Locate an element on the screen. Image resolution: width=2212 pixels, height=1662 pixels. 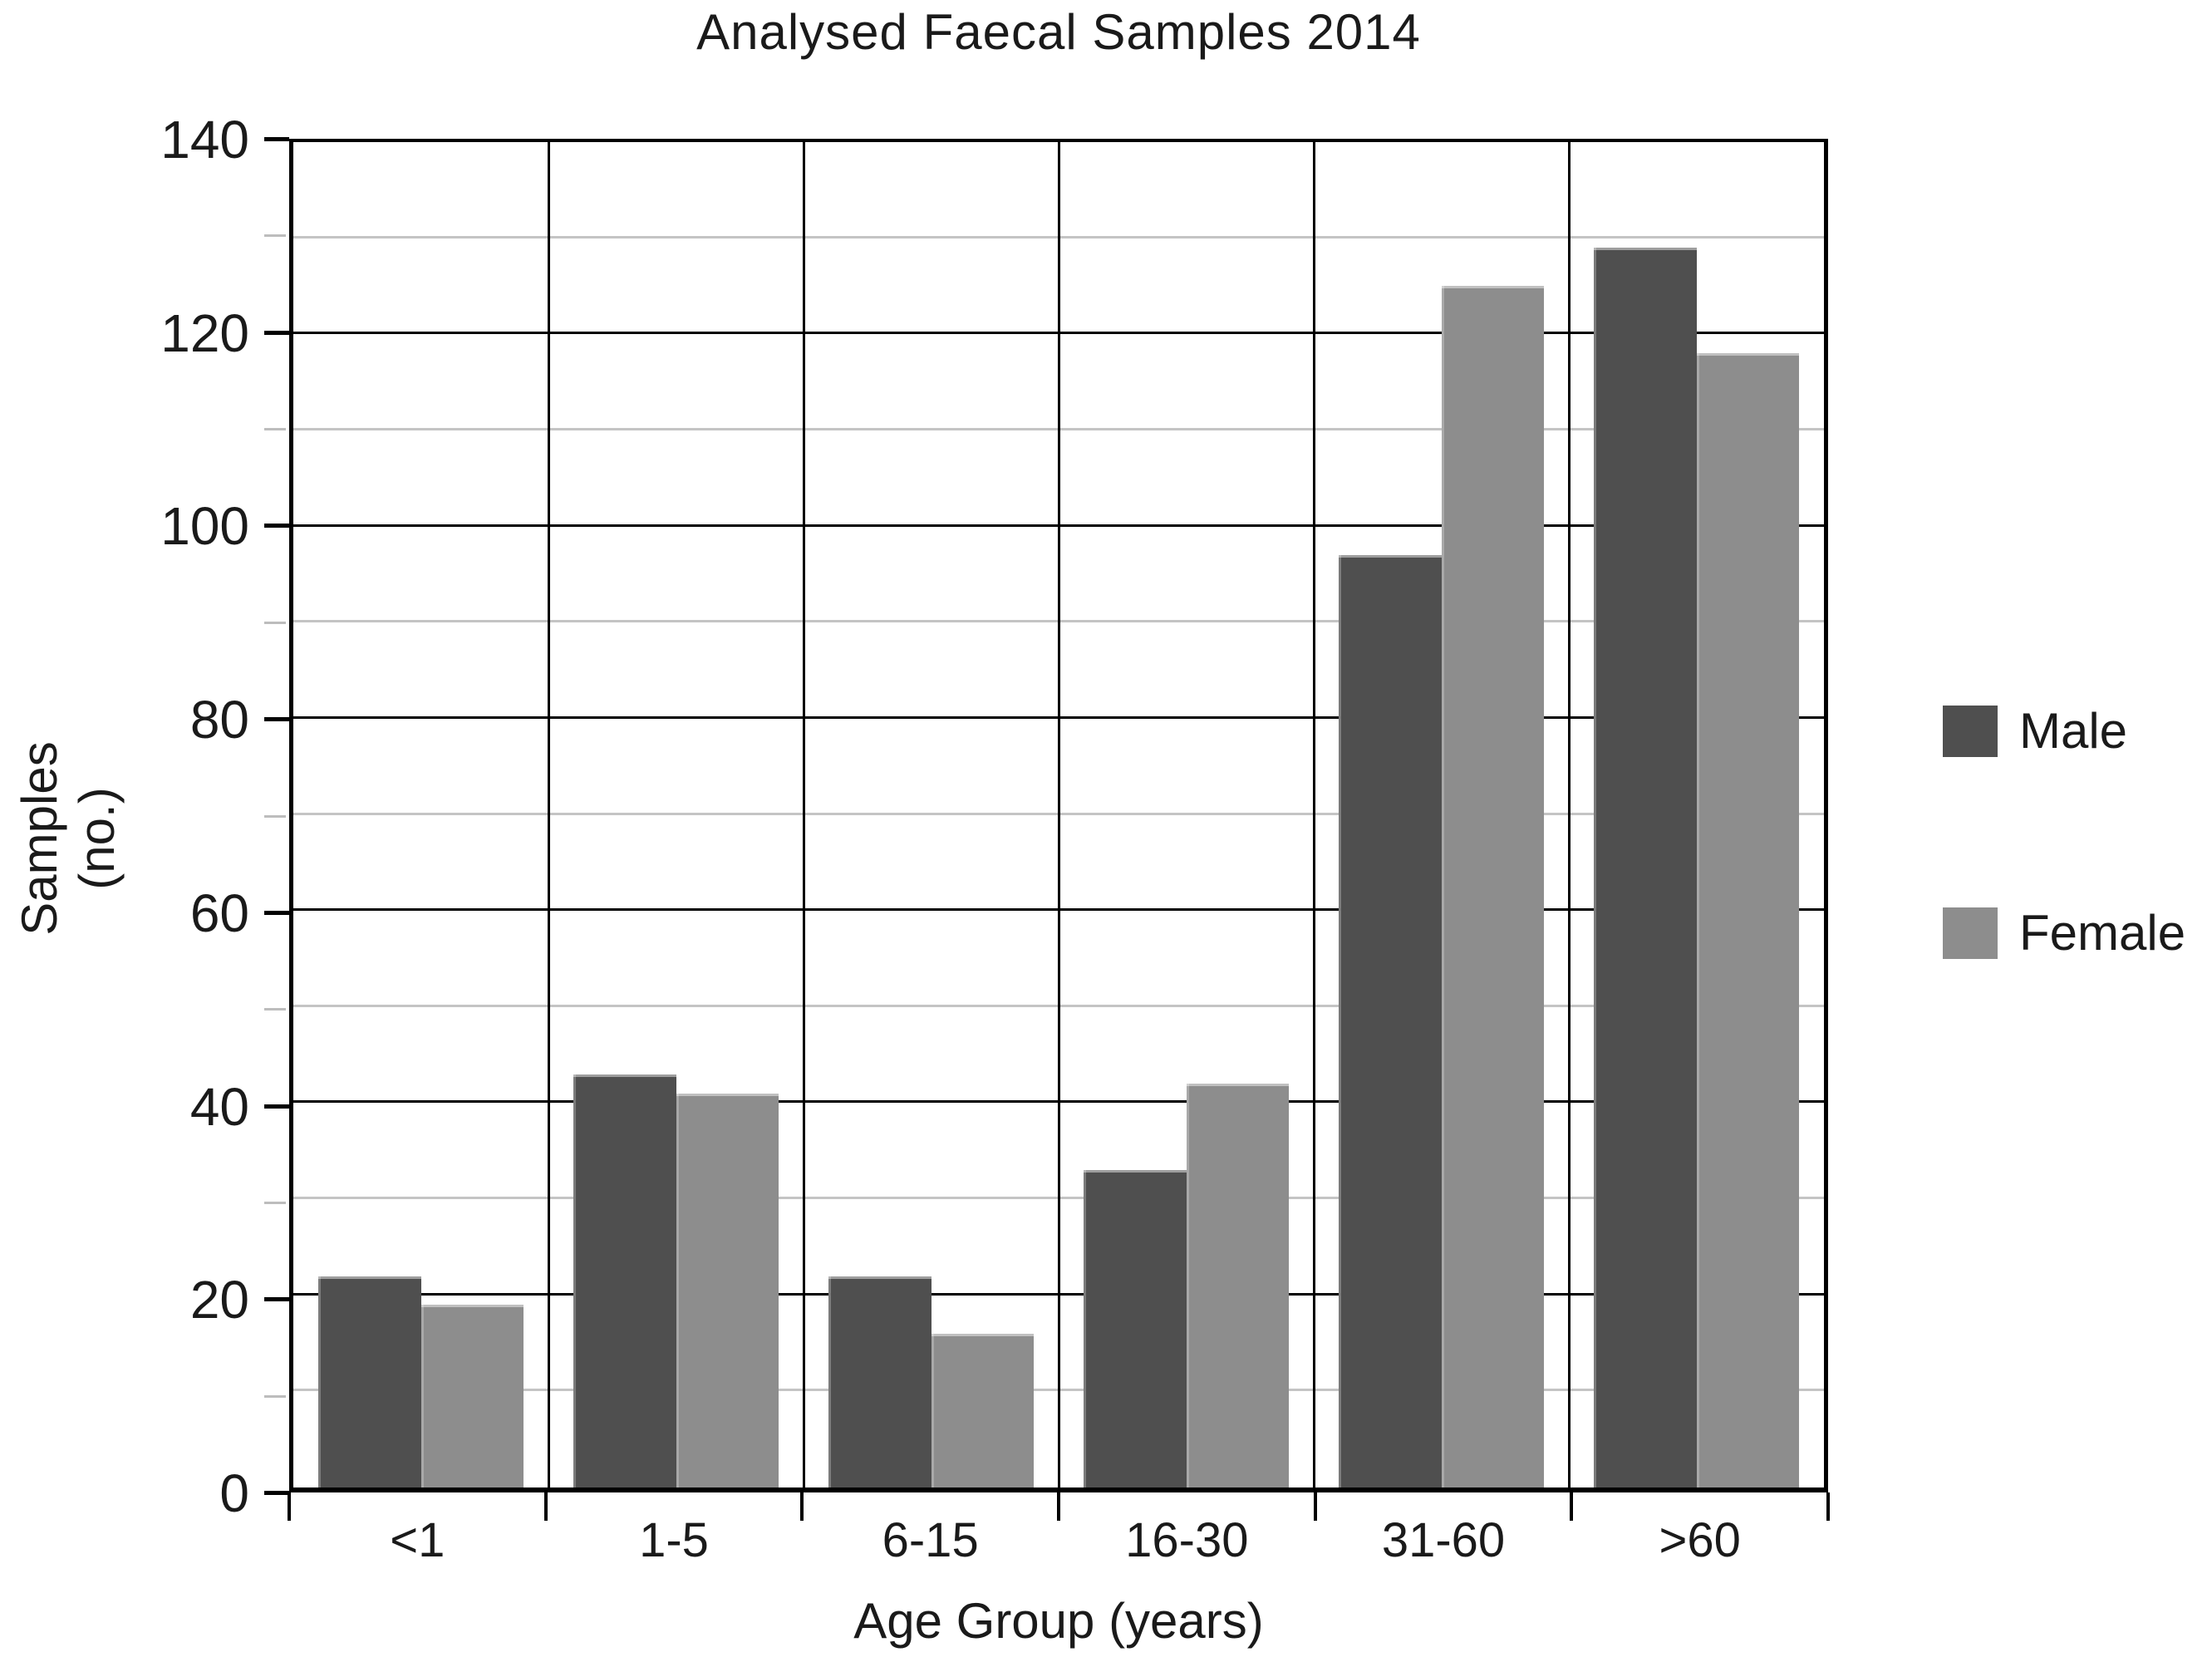
bar-group->60 is located at coordinates (1697, 815).